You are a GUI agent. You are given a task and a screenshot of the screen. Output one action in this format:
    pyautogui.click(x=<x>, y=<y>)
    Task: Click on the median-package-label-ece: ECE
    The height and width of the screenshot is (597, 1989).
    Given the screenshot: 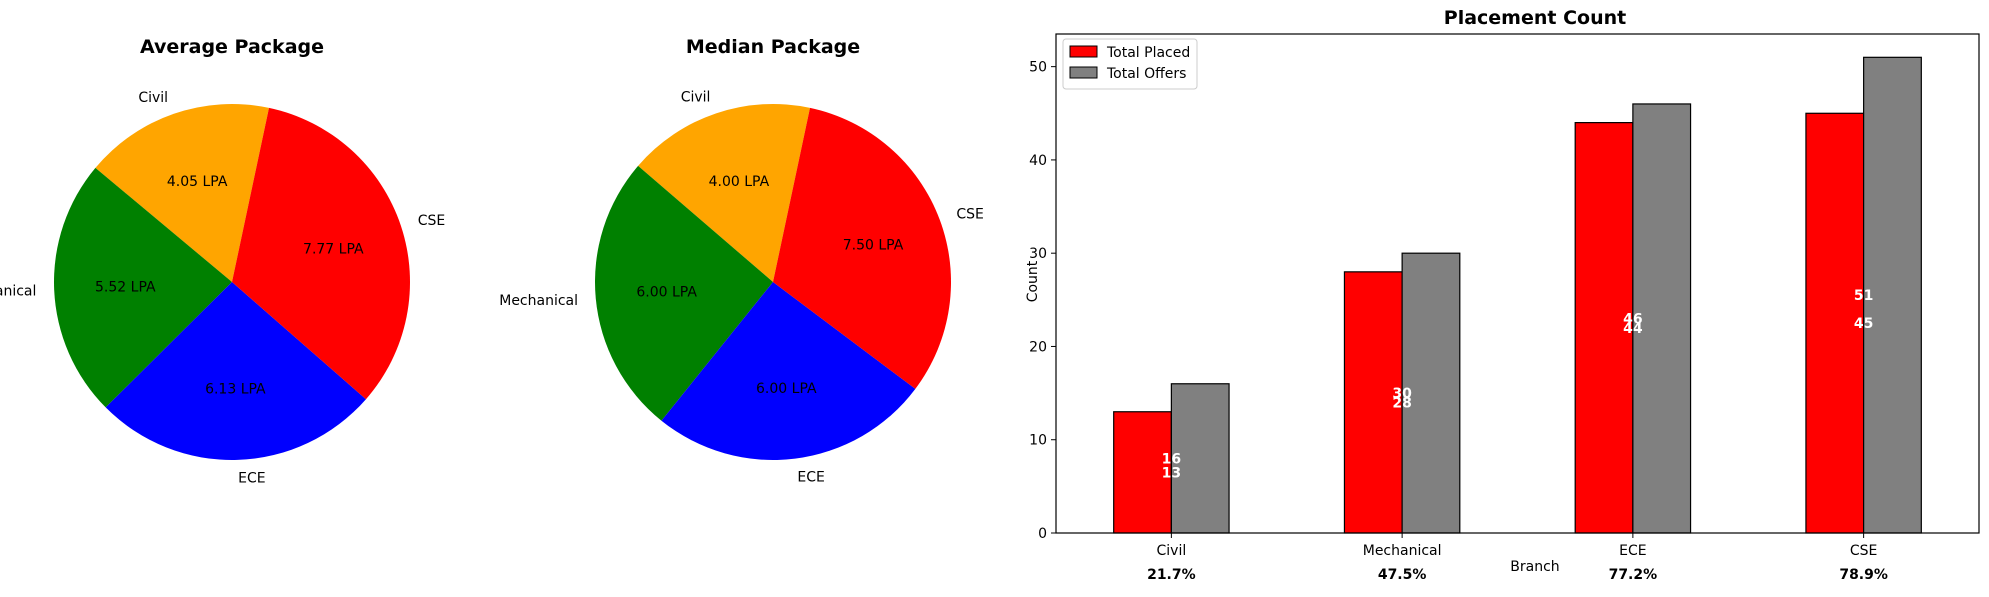 What is the action you would take?
    pyautogui.click(x=810, y=477)
    